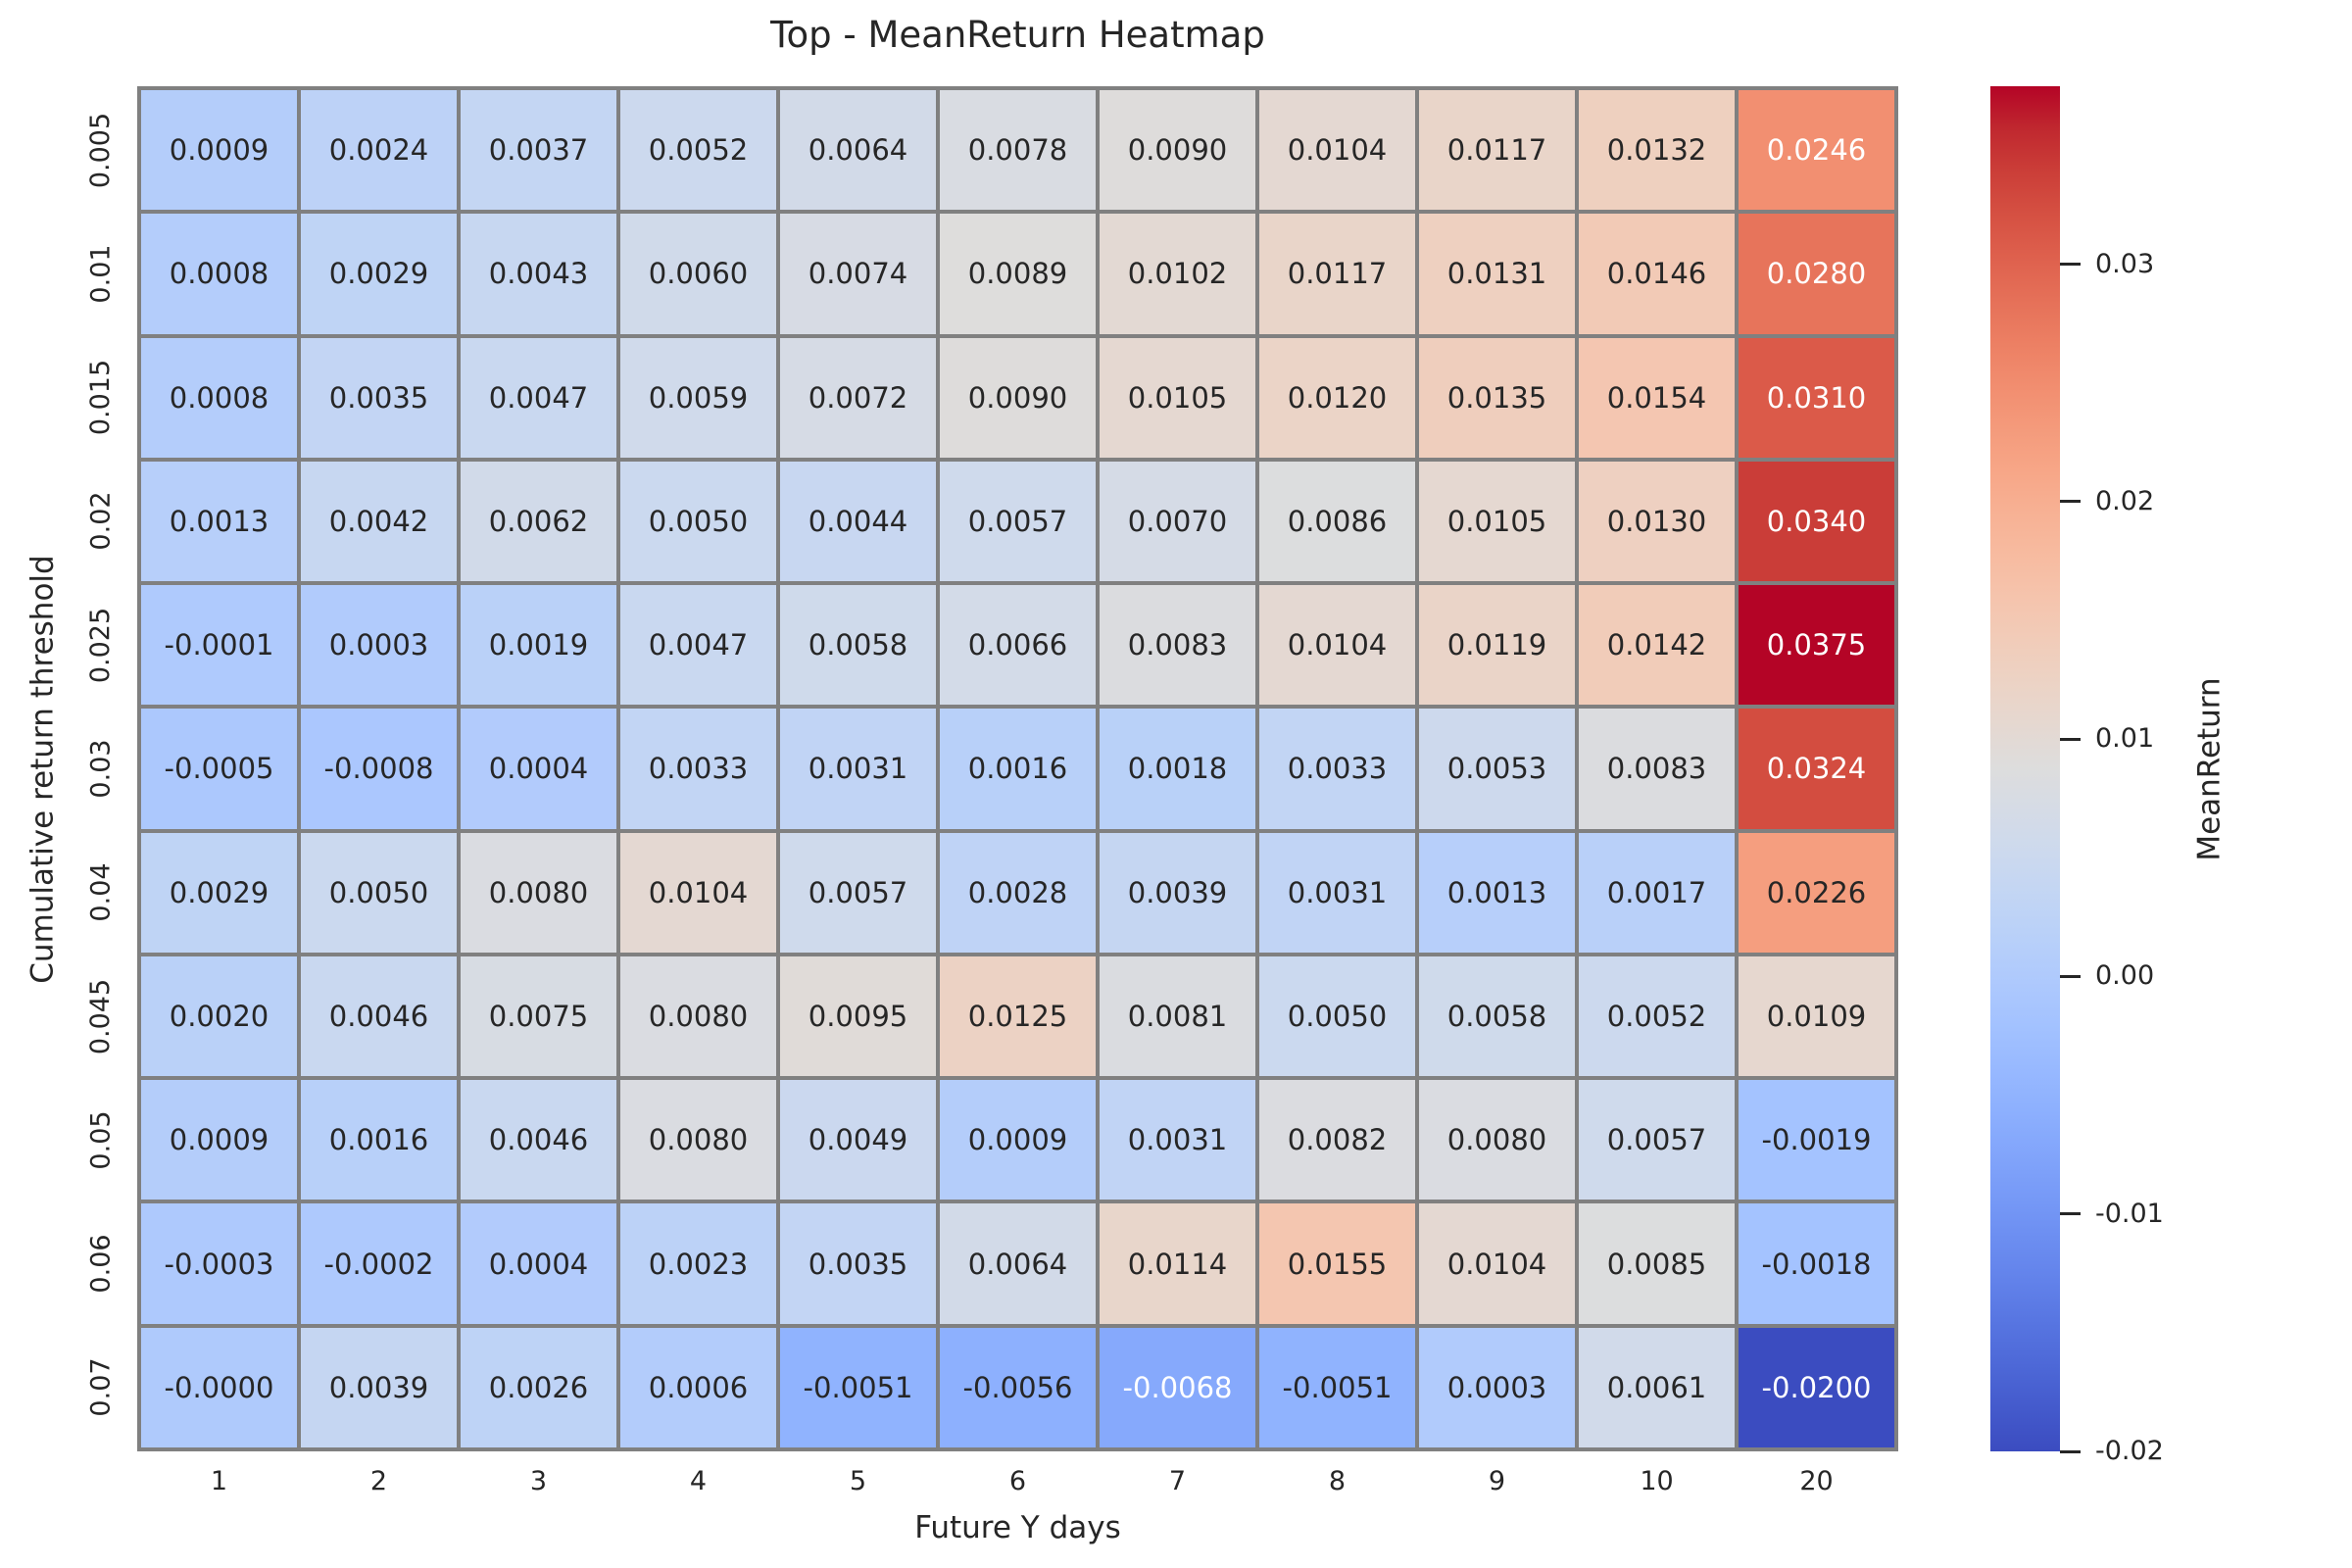  What do you see at coordinates (538, 150) in the screenshot?
I see `heatmap-cell: 0.0037` at bounding box center [538, 150].